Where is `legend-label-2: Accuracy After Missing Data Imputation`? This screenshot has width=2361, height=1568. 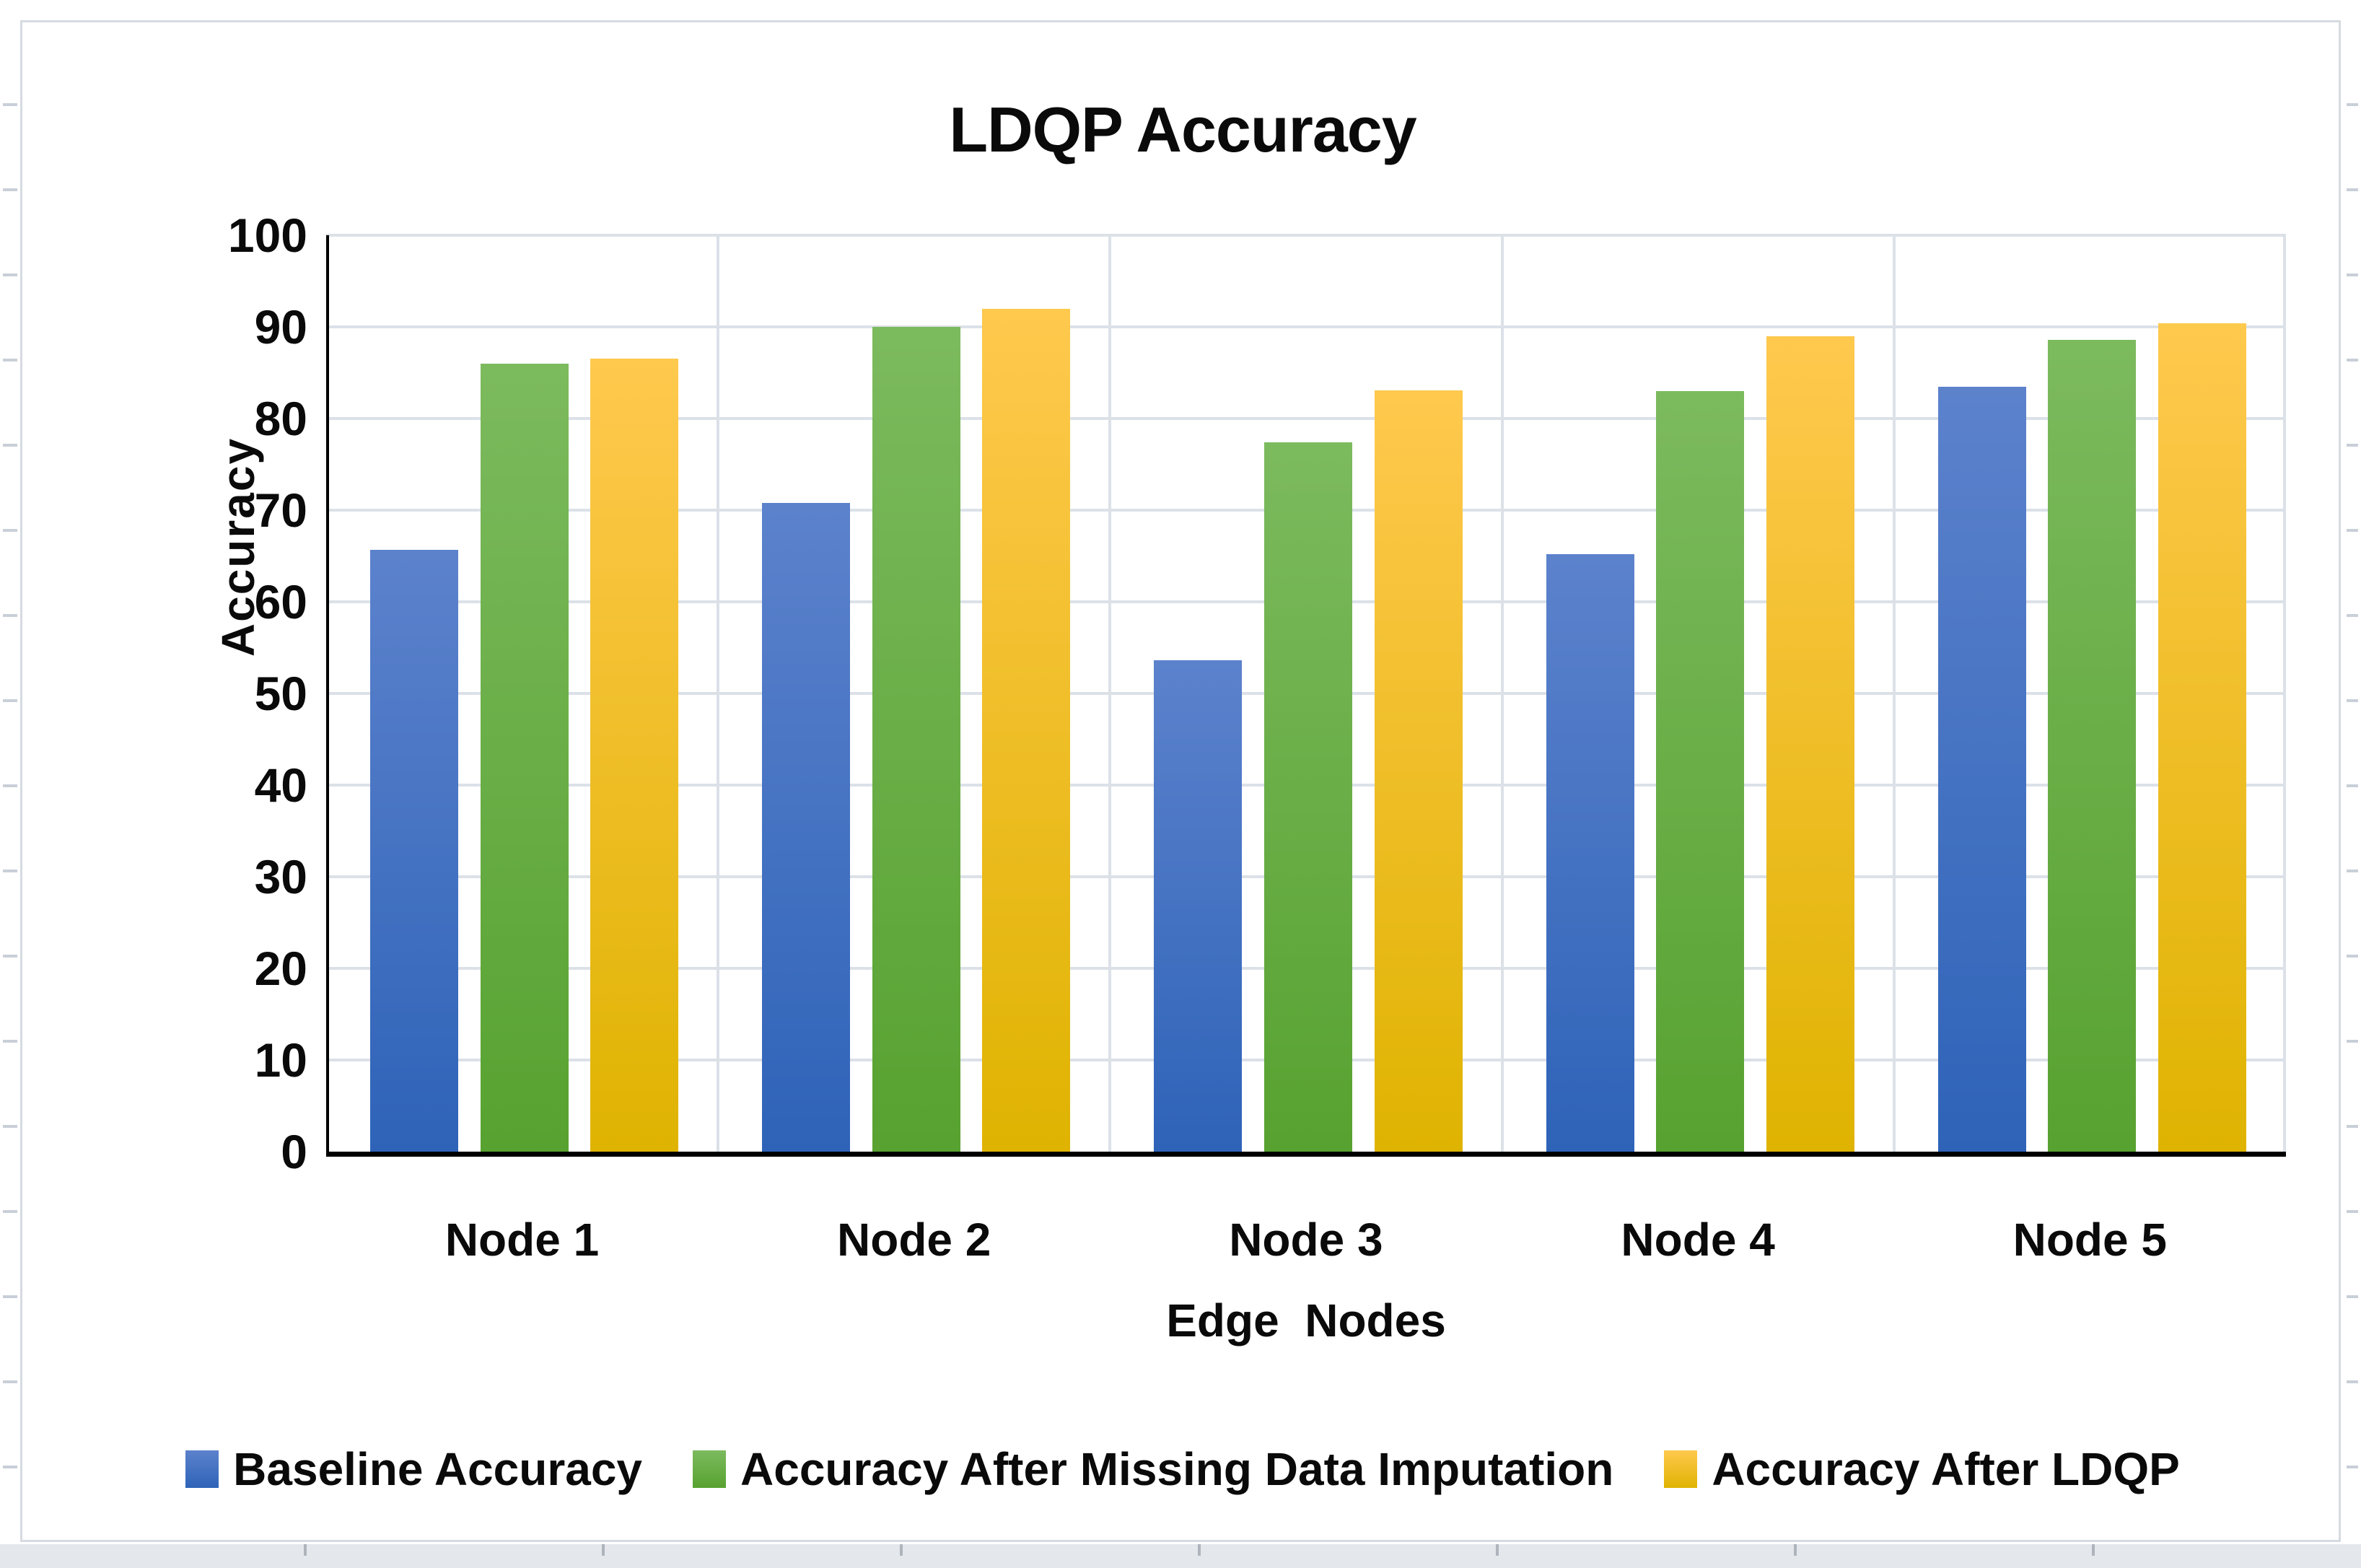
legend-label-2: Accuracy After Missing Data Imputation is located at coordinates (1177, 1469).